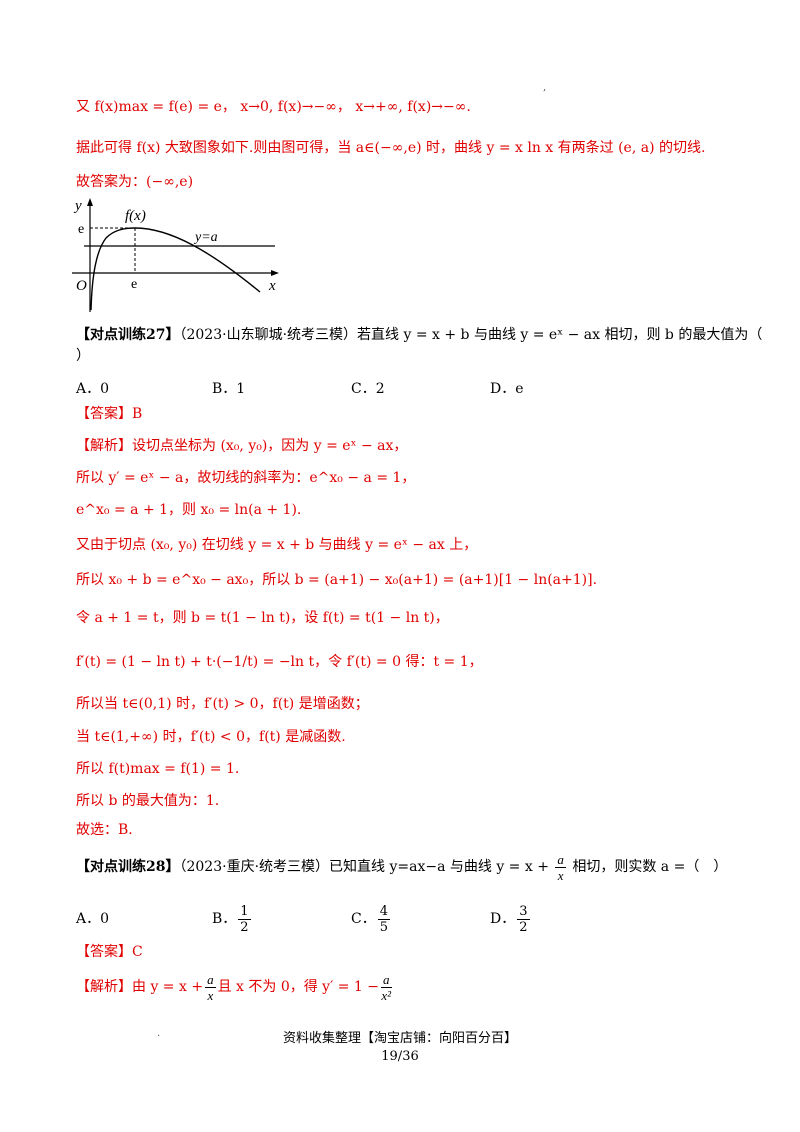 Image resolution: width=800 pixels, height=1132 pixels. Describe the element at coordinates (439, 867) in the screenshot. I see `q28-question-a: 已知直线 y=ax−a 与曲线 y = x +` at that location.